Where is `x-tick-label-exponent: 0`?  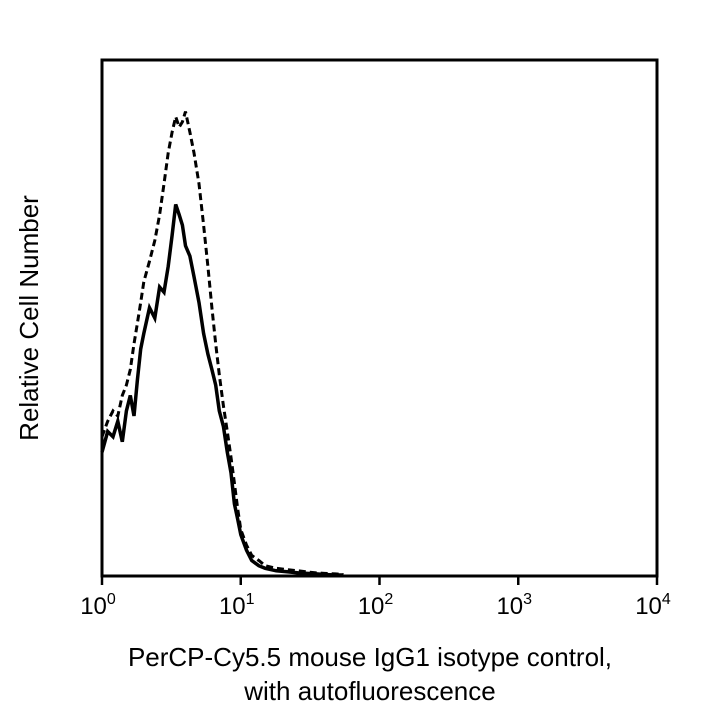
x-tick-label-exponent: 0 is located at coordinates (111, 599).